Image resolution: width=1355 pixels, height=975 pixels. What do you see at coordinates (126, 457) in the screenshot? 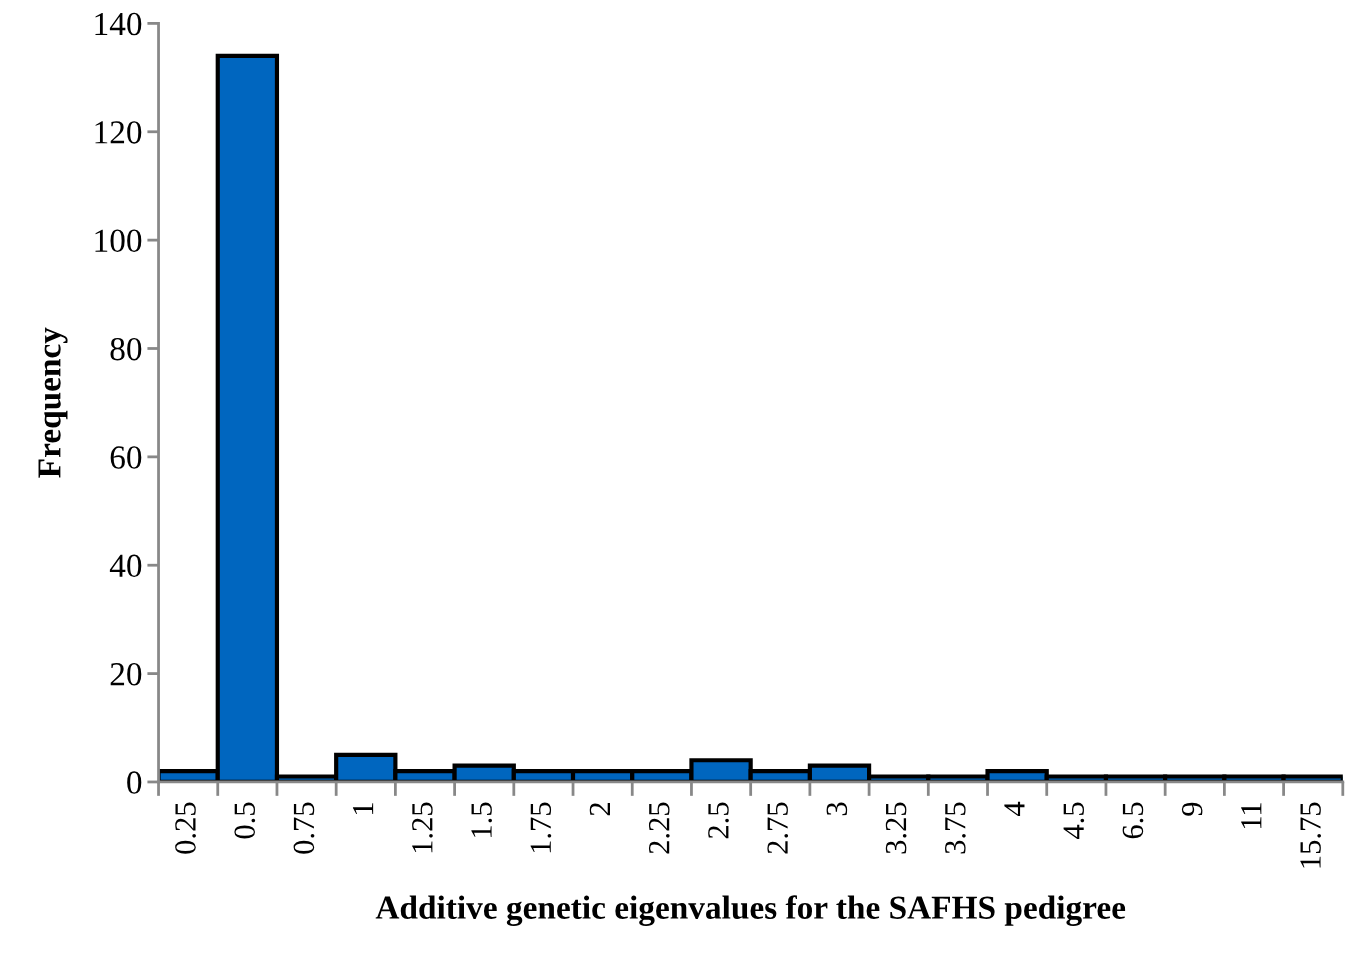
I see `y-tick-label: 60` at bounding box center [126, 457].